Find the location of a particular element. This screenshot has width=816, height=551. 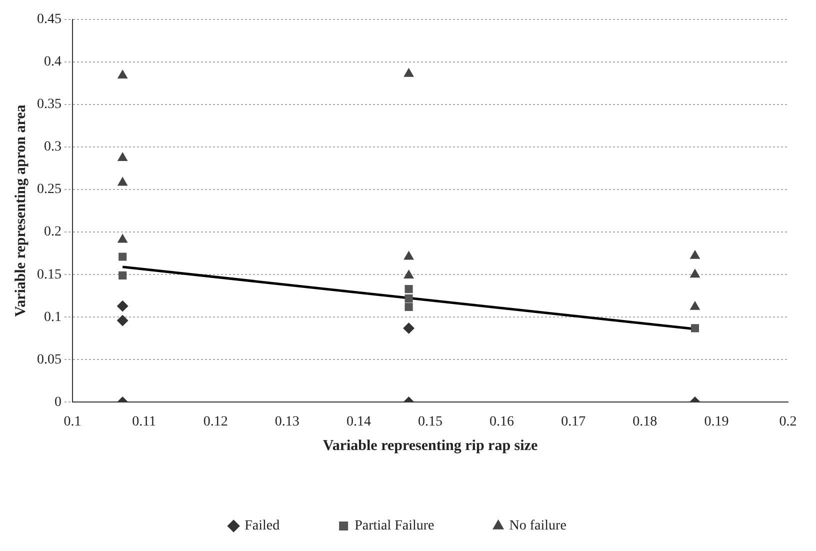

x-tick-label: 0.11 is located at coordinates (144, 422).